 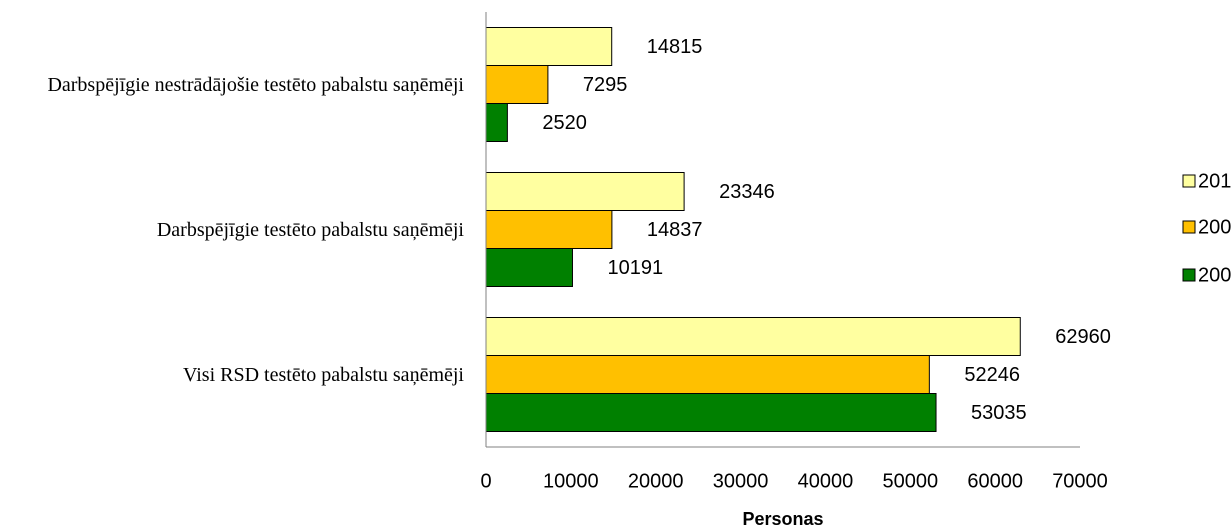 What do you see at coordinates (675, 230) in the screenshot?
I see `value-label: 14837` at bounding box center [675, 230].